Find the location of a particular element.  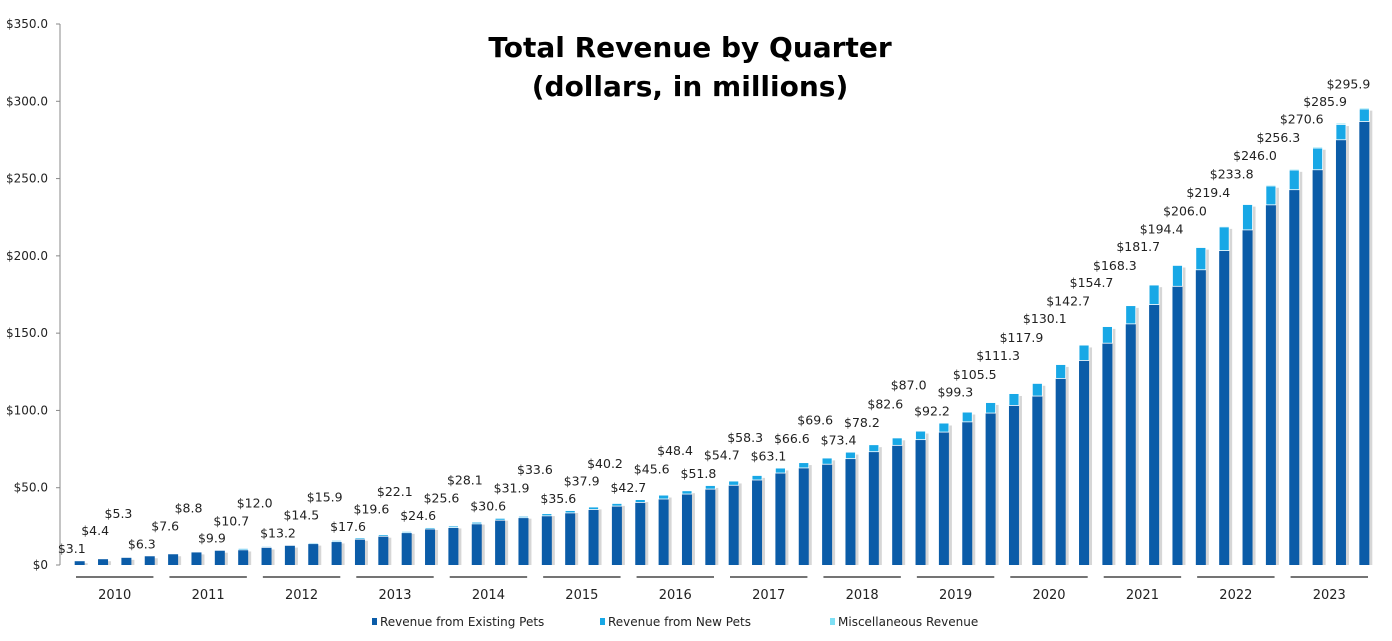

y-tick-label: $0 is located at coordinates (40, 565).